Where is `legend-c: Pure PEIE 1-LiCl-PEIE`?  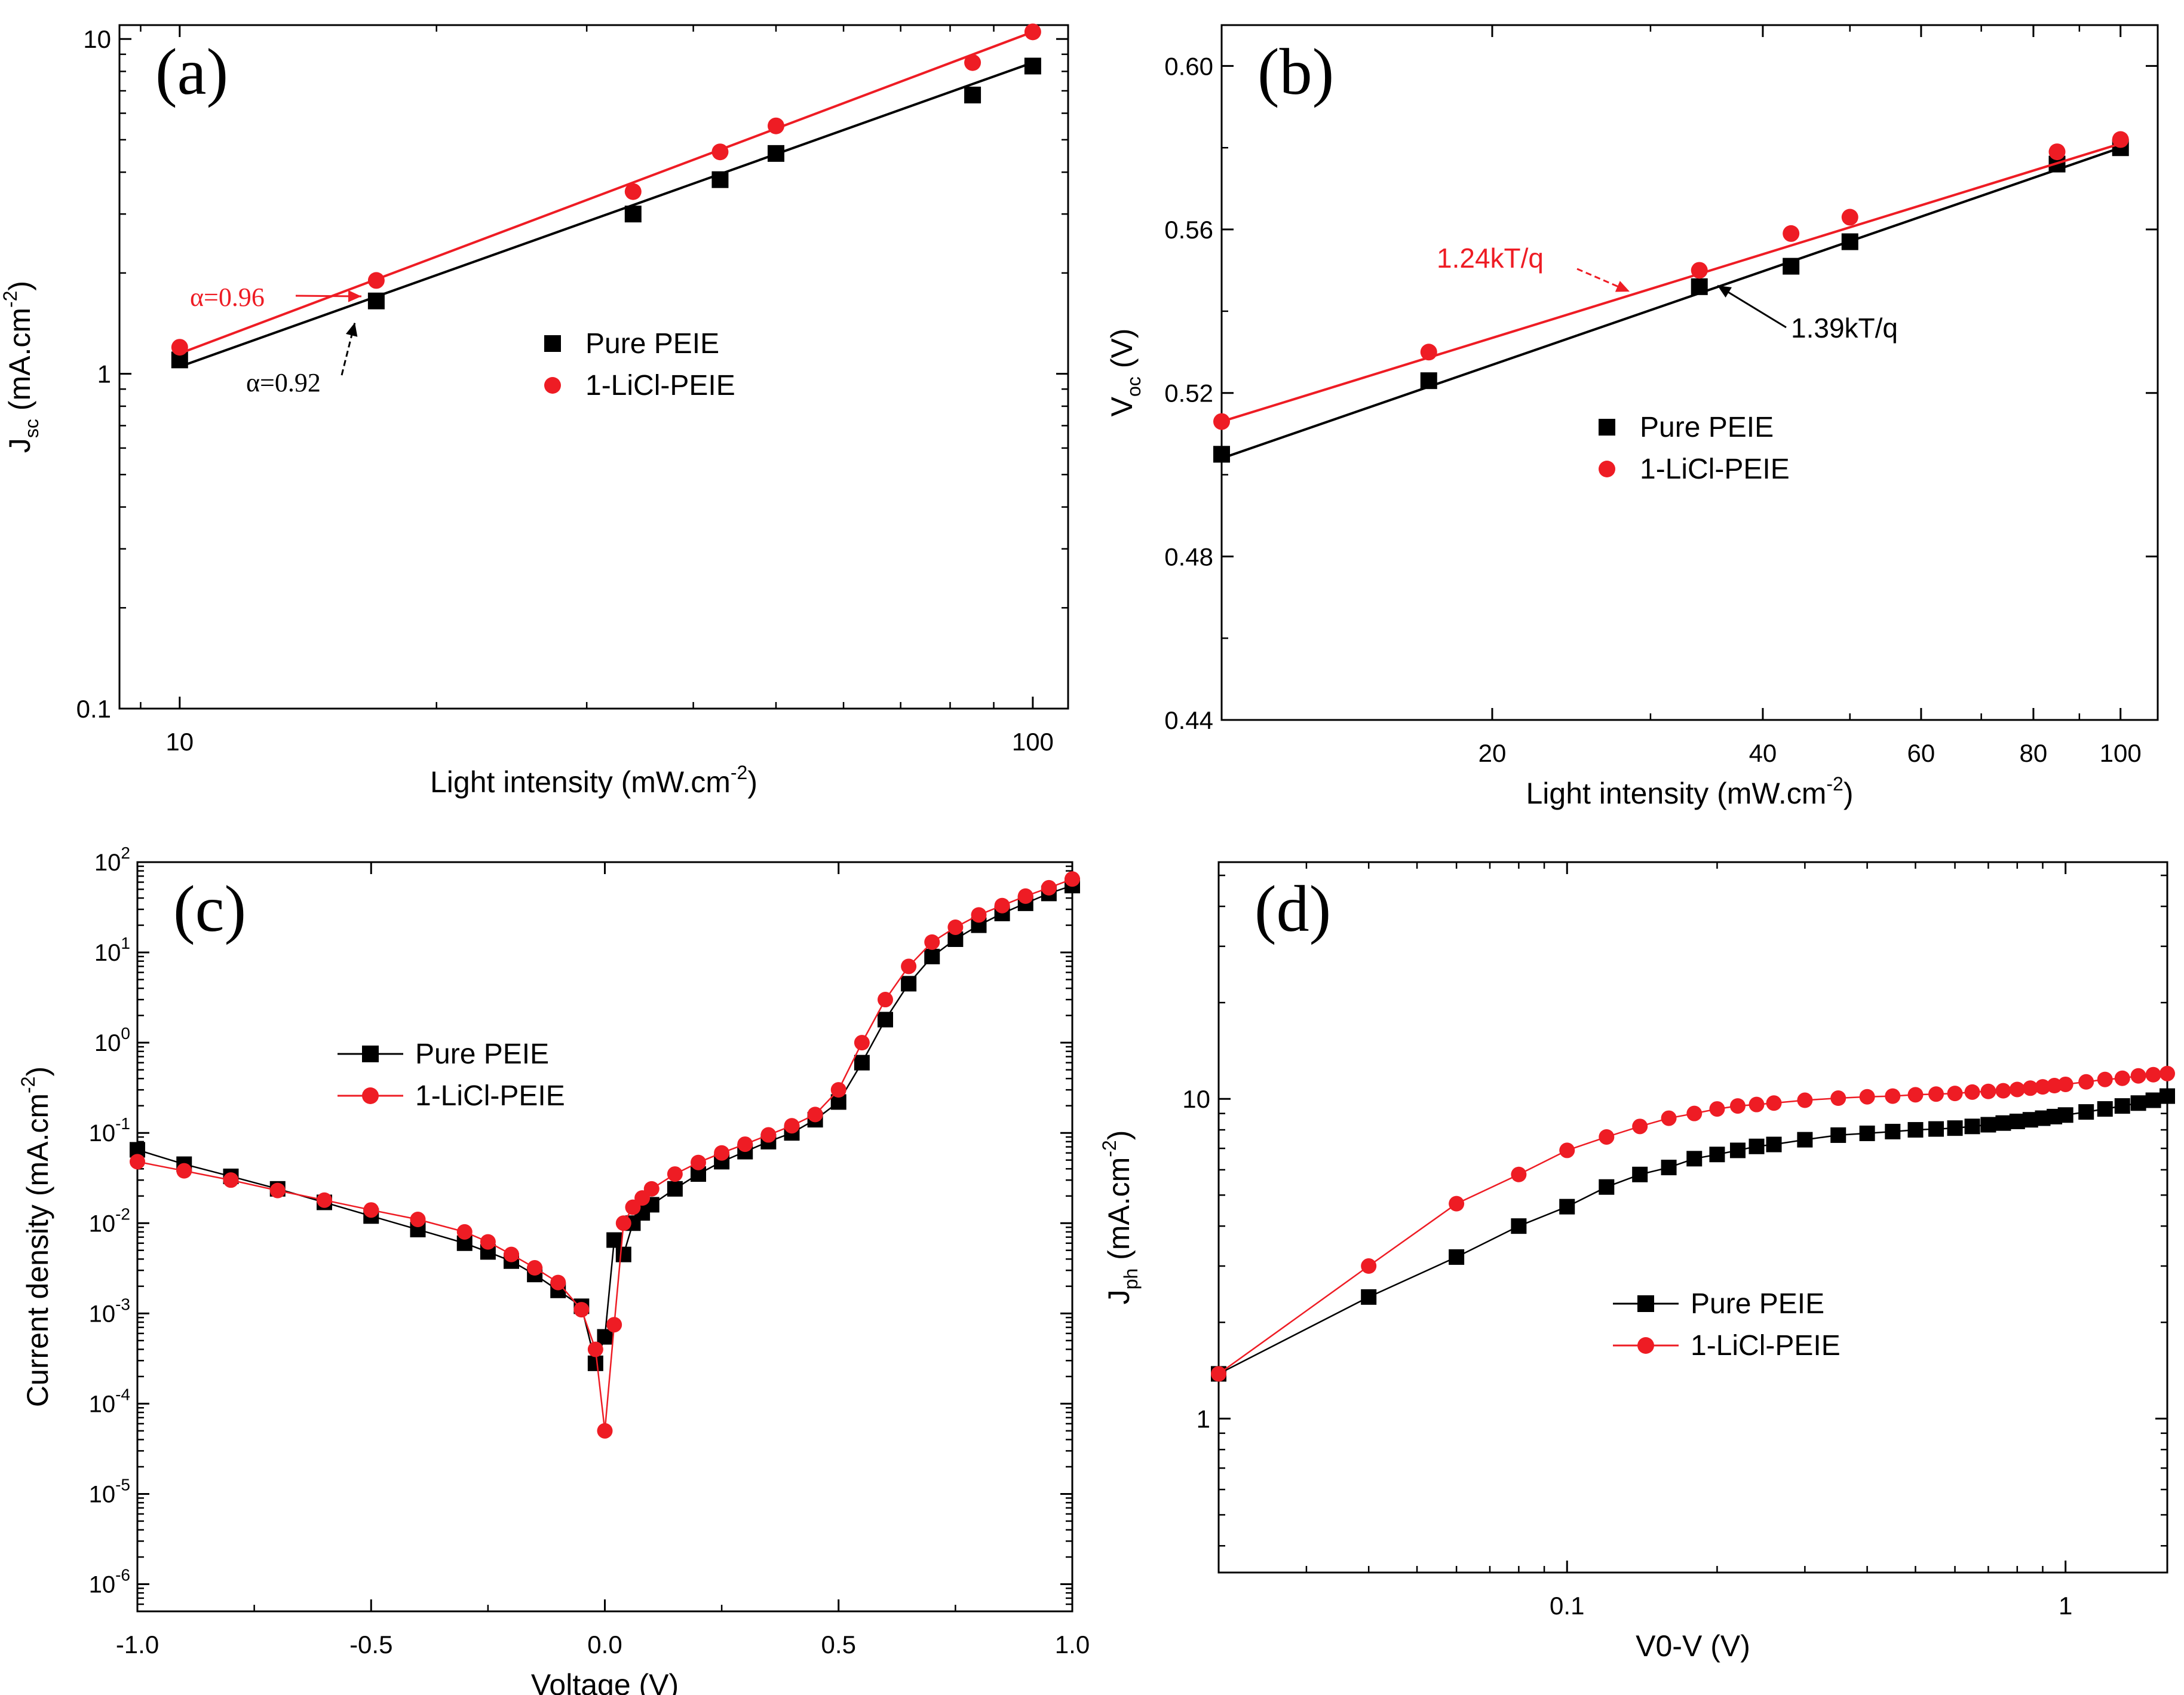
legend-c: Pure PEIE 1-LiCl-PEIE is located at coordinates (451, 1075).